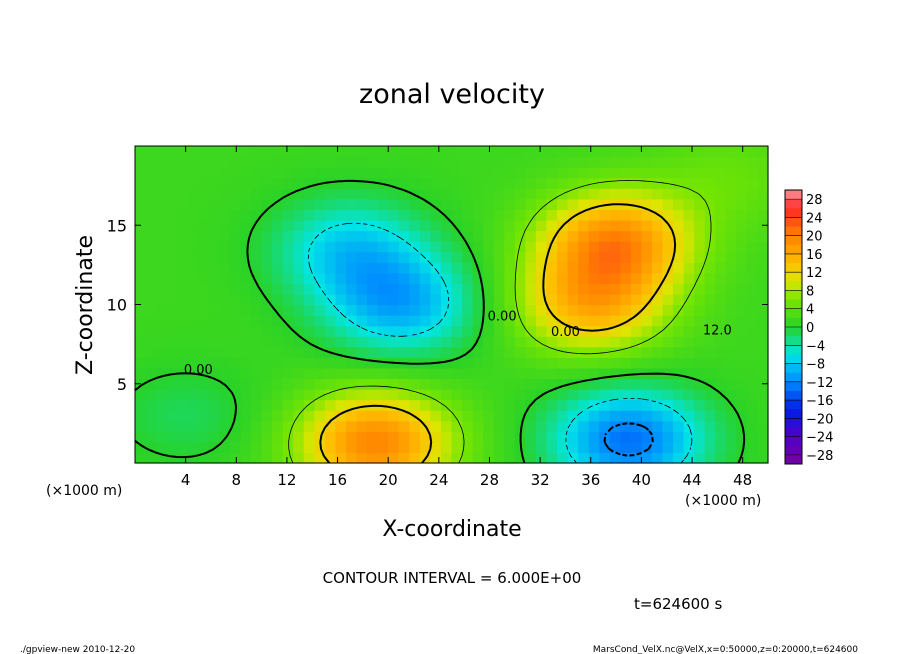  Describe the element at coordinates (793, 286) in the screenshot. I see `colorbar-swatch` at that location.